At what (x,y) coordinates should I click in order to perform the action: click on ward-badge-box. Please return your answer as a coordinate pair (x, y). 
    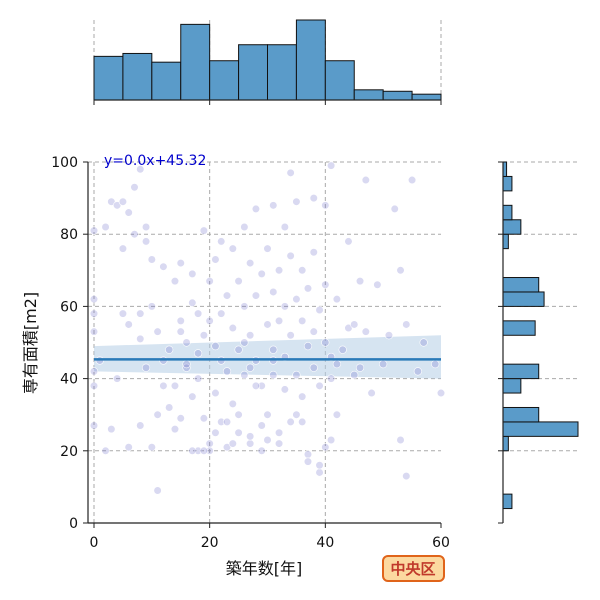
    Looking at the image, I should click on (413, 568).